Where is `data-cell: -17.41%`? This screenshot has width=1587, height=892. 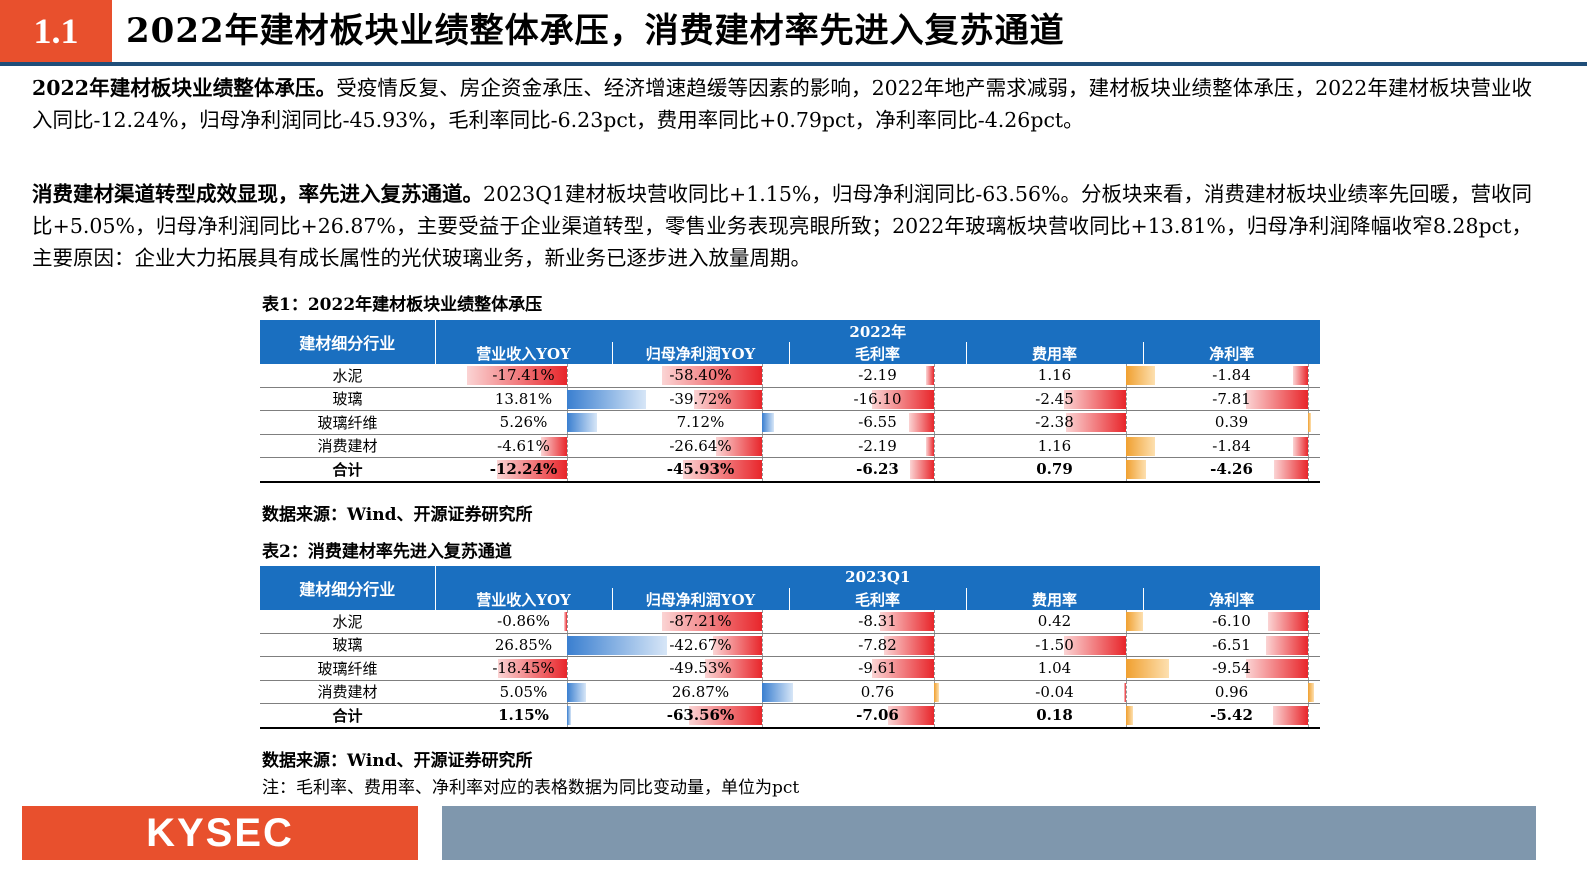
data-cell: -17.41% is located at coordinates (523, 376).